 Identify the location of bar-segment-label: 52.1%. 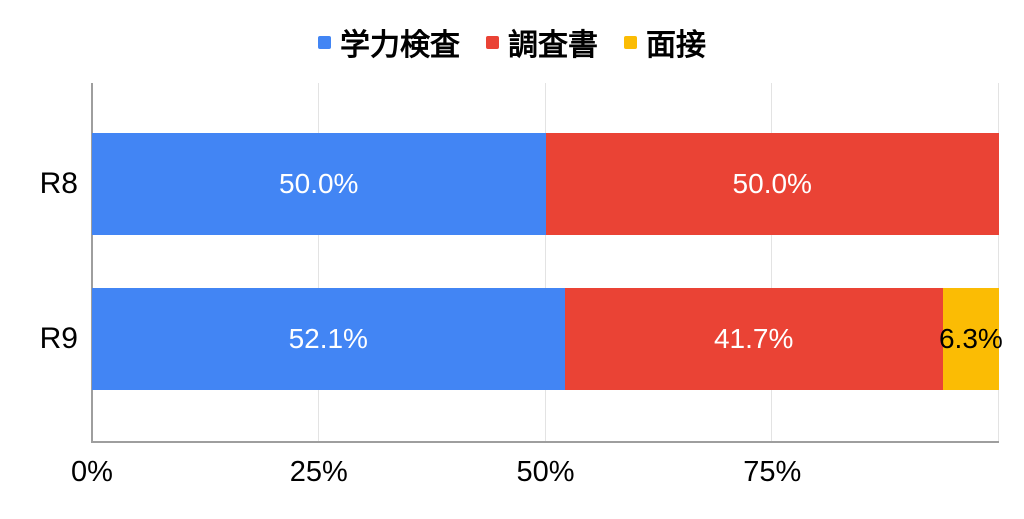
(328, 338).